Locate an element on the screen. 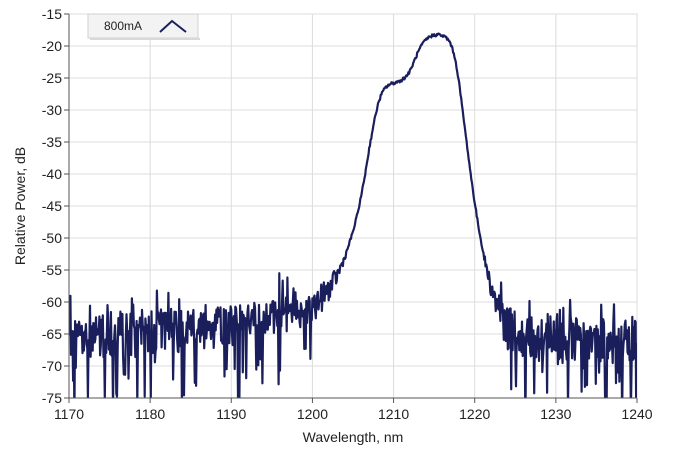 This screenshot has width=674, height=458. x-axis-title: Wavelength, nm is located at coordinates (353, 437).